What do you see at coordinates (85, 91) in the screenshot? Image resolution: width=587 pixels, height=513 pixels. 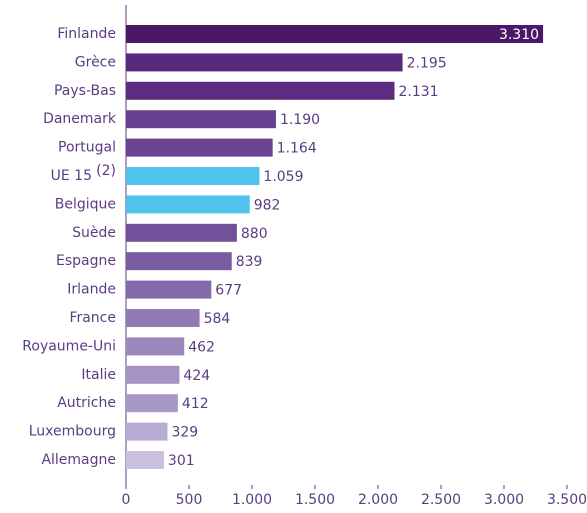 I see `category-label: Pays-Bas` at bounding box center [85, 91].